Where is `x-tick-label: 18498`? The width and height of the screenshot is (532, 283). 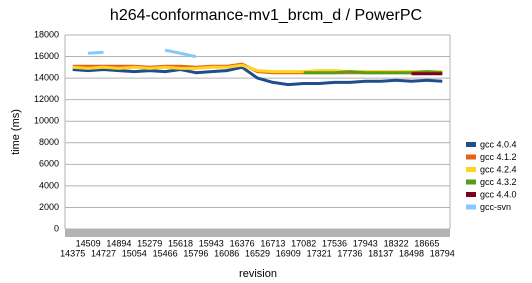
x-tick-label: 18498 is located at coordinates (411, 253).